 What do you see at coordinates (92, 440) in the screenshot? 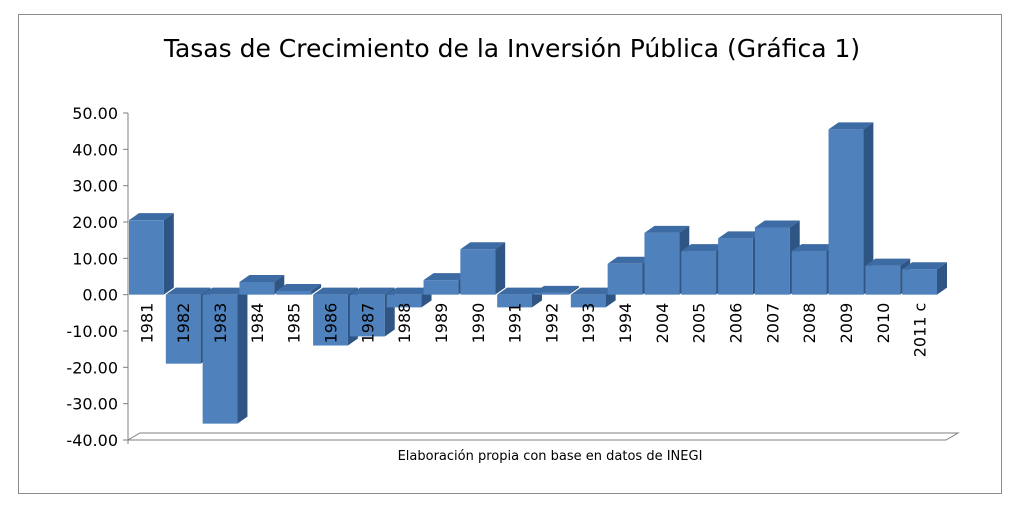
I see `y-tick-label: -40.00` at bounding box center [92, 440].